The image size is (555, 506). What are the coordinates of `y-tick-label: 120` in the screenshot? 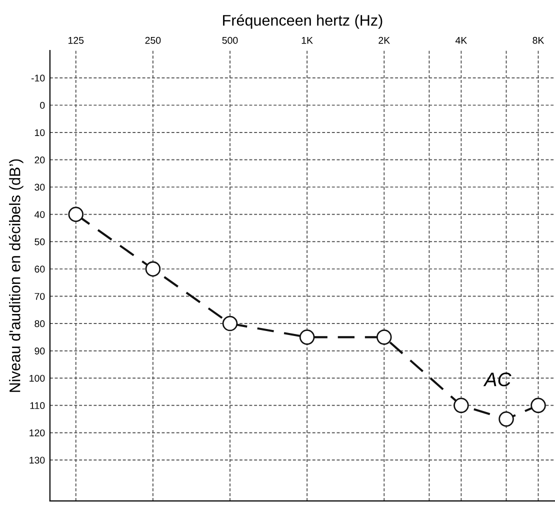 It's located at (37, 432).